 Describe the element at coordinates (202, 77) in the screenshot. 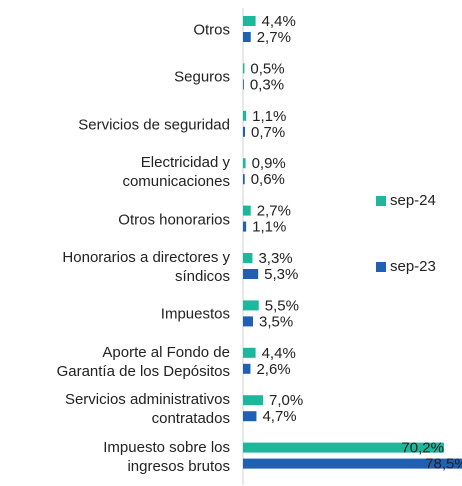

I see `category-label: Seguros` at that location.